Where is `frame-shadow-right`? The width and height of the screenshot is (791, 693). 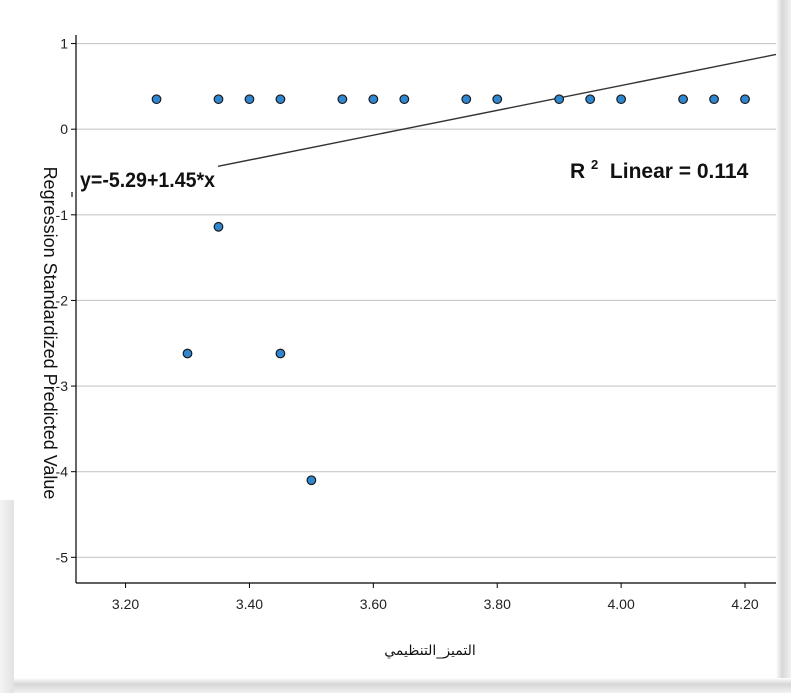 frame-shadow-right is located at coordinates (783, 346).